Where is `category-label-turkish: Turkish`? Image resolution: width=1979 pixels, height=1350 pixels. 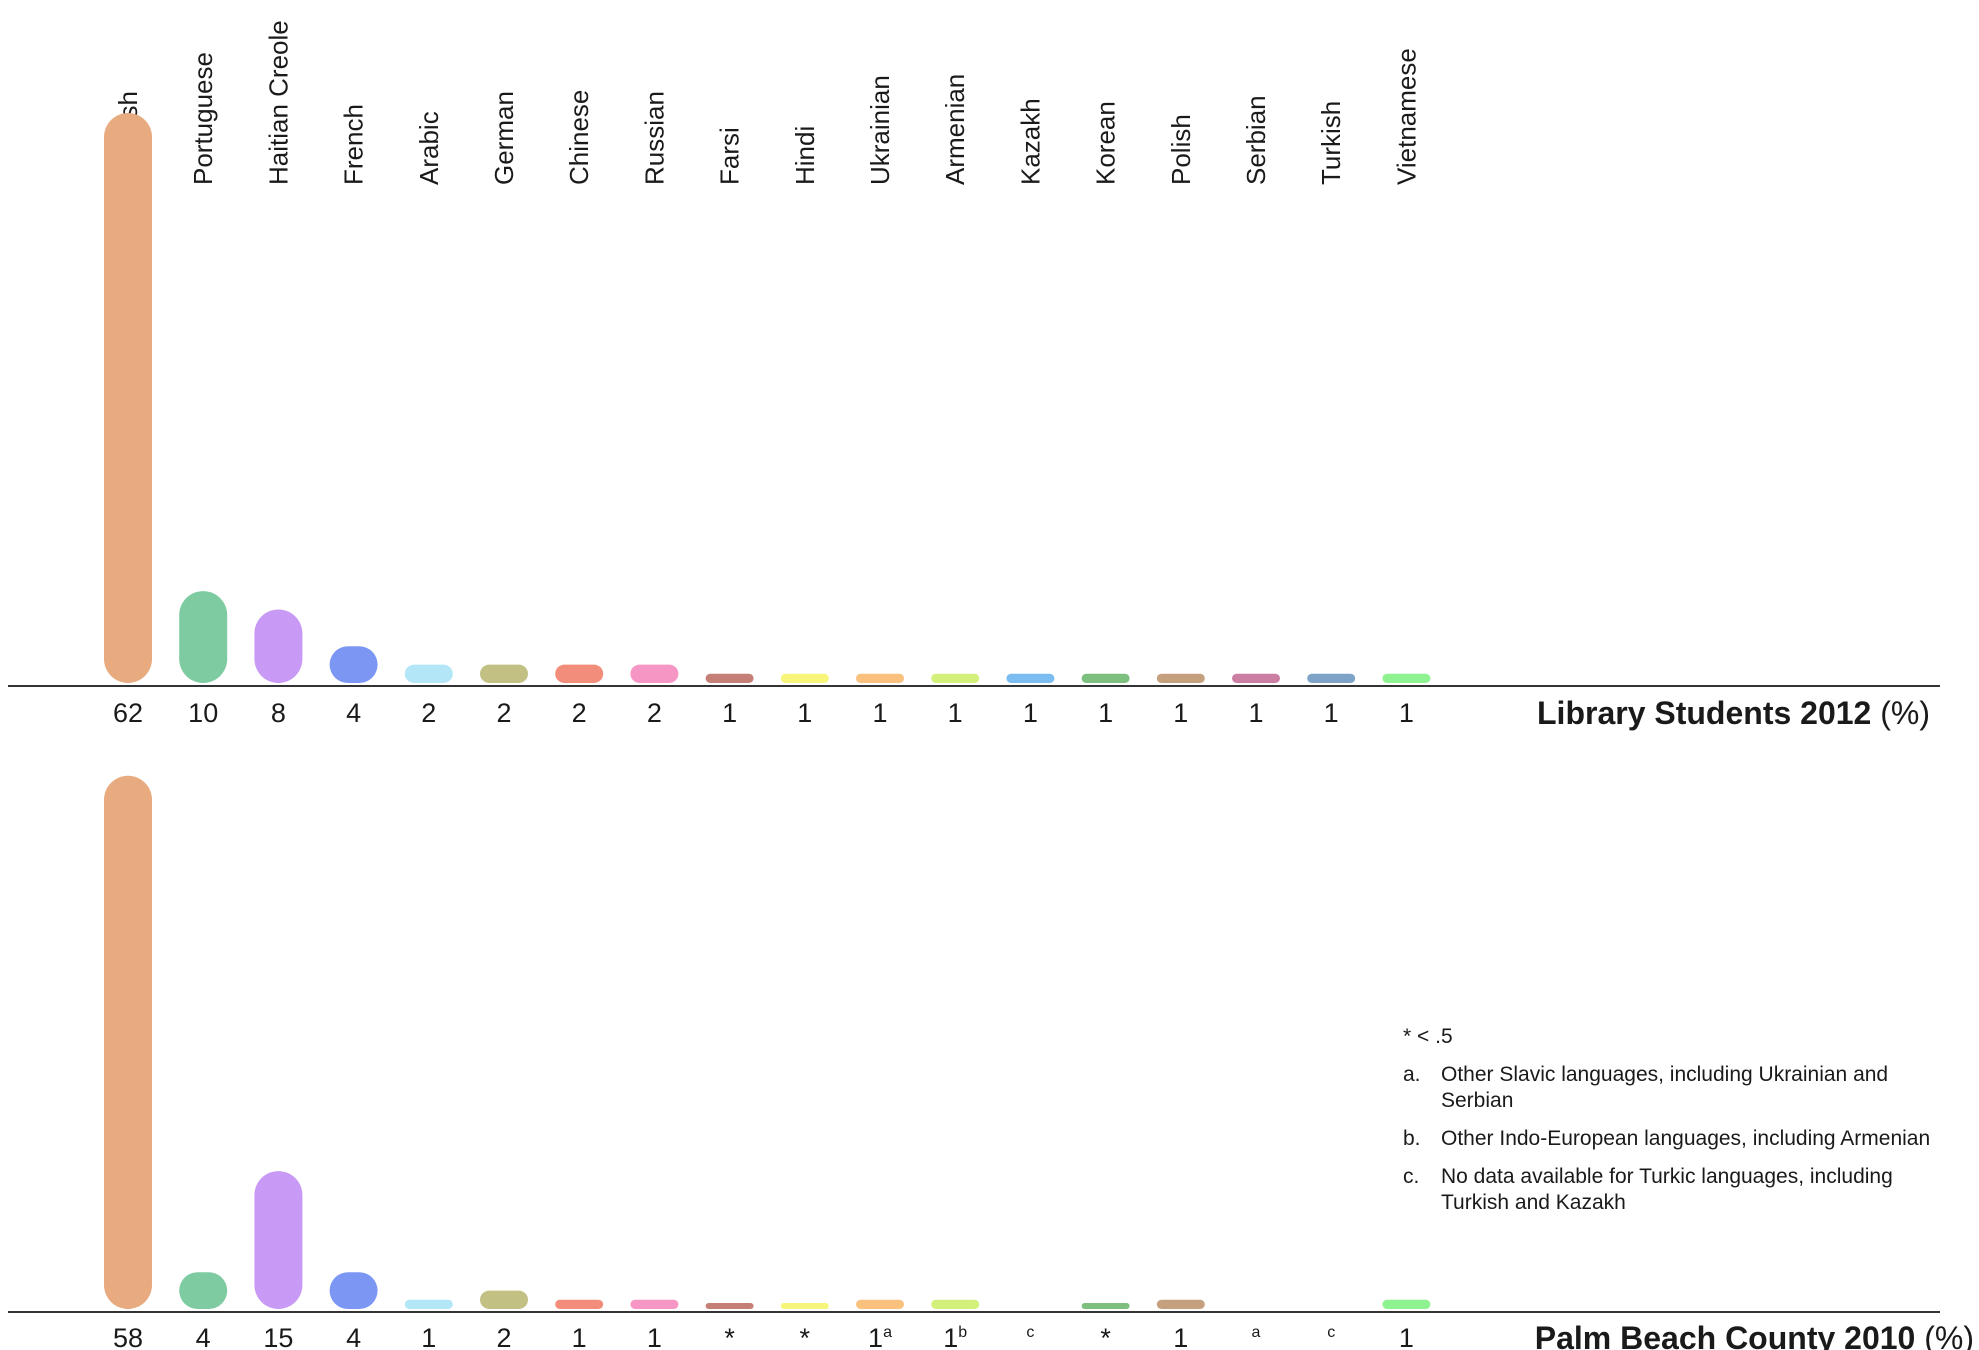 category-label-turkish: Turkish is located at coordinates (1331, 143).